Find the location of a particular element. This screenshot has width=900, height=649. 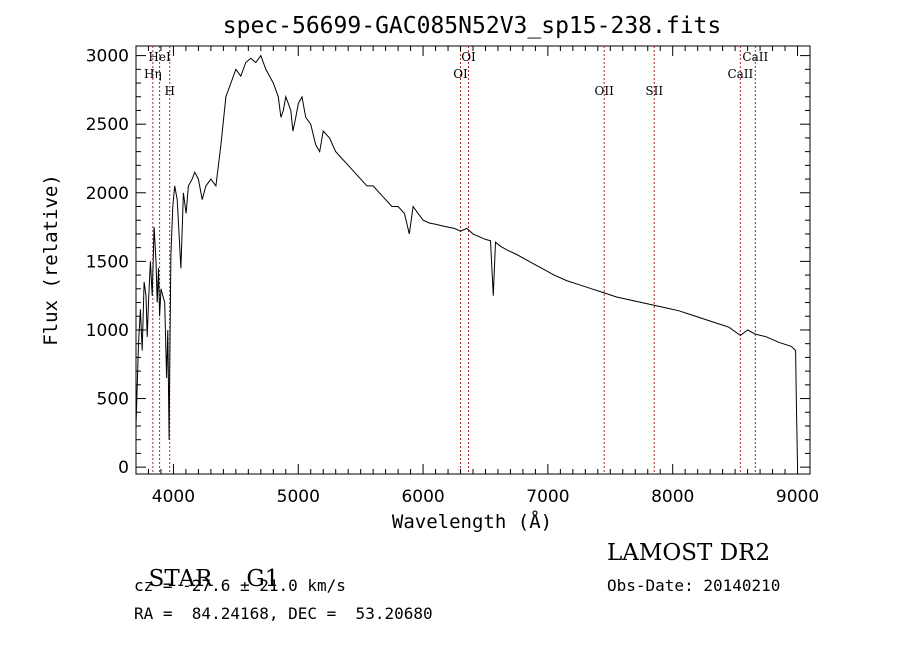

marker-label: HeI is located at coordinates (159, 57).